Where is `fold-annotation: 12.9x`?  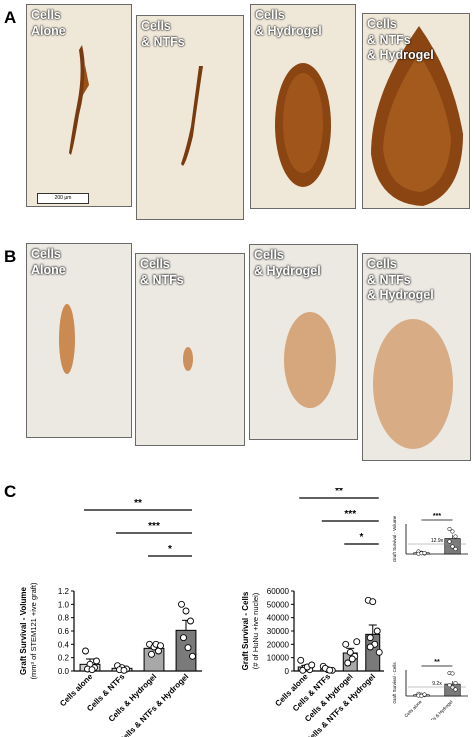
fold-annotation: 12.9x is located at coordinates (437, 541).